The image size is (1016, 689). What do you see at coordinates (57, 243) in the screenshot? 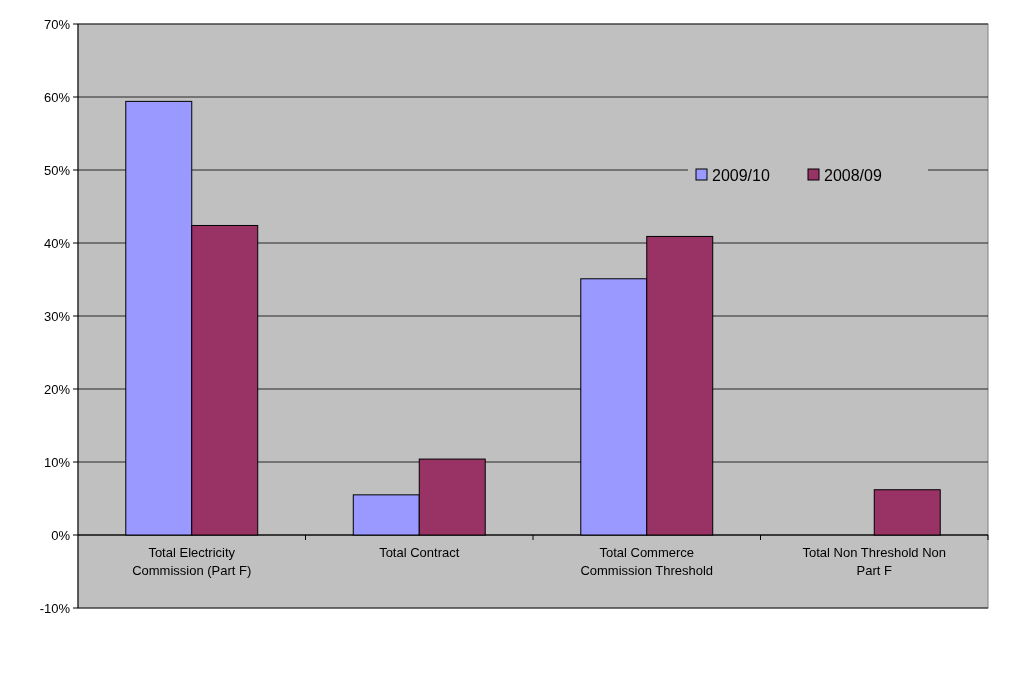
I see `y-tick-label: 40%` at bounding box center [57, 243].